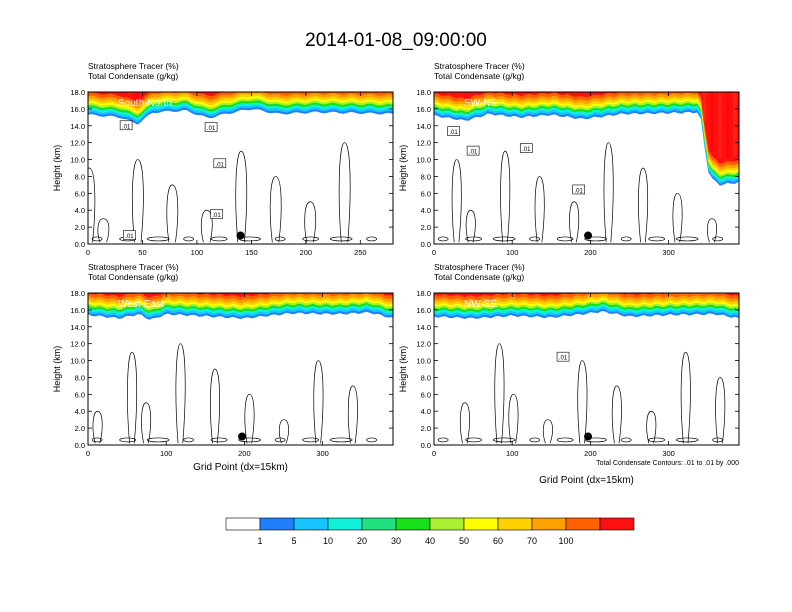 Image resolution: width=792 pixels, height=612 pixels. What do you see at coordinates (480, 103) in the screenshot?
I see `cross-section-label: SW-NE` at bounding box center [480, 103].